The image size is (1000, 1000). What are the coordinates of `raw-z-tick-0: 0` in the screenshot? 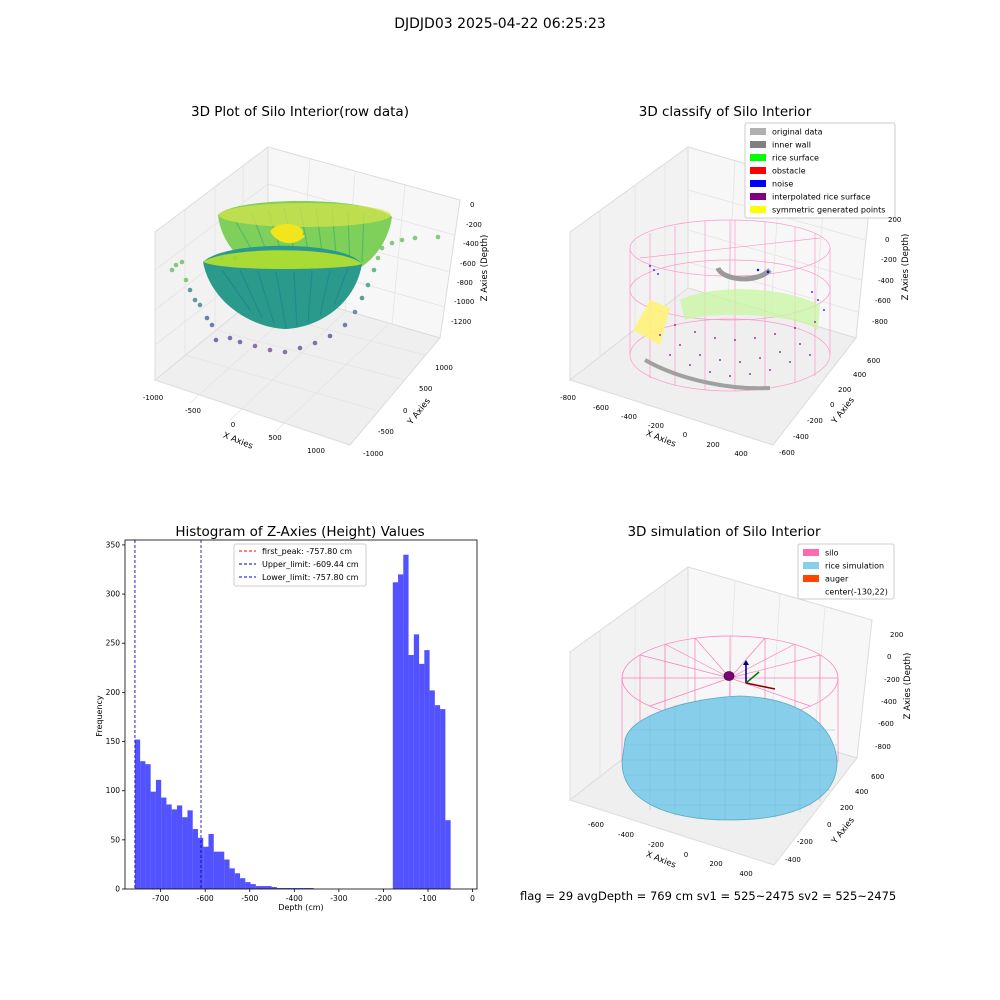 It's located at (472, 205).